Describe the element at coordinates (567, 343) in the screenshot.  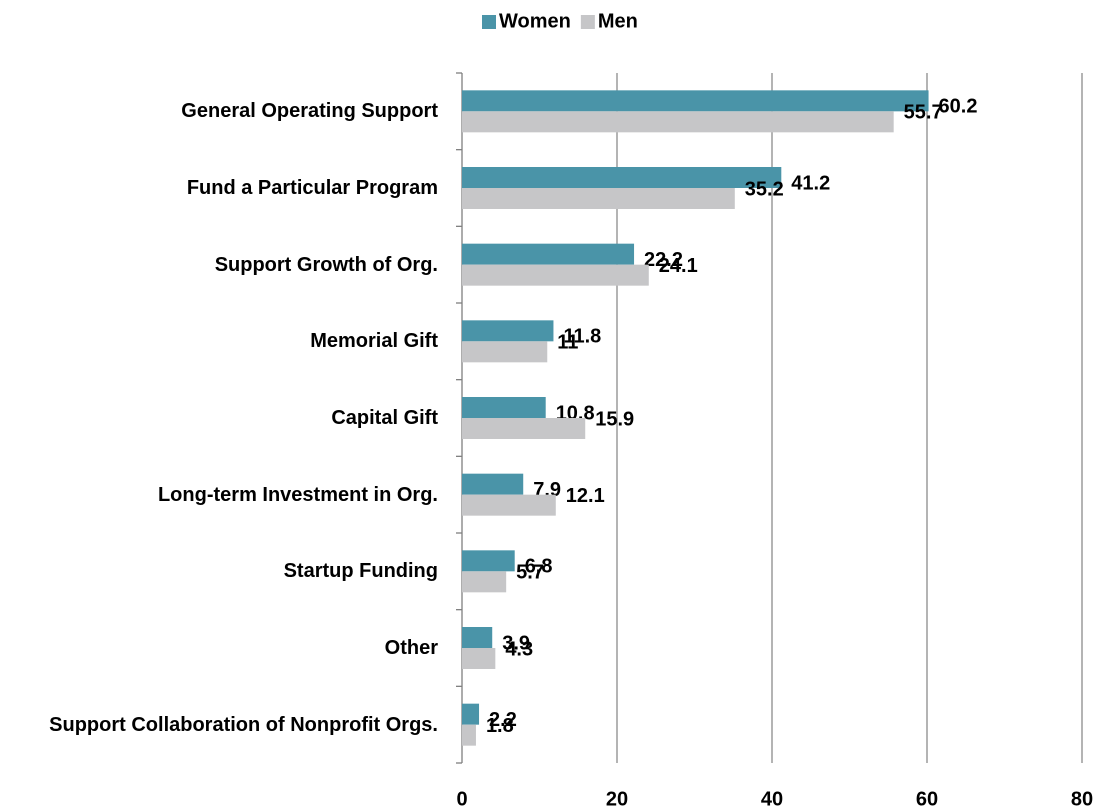
I see `data-label: 11` at that location.